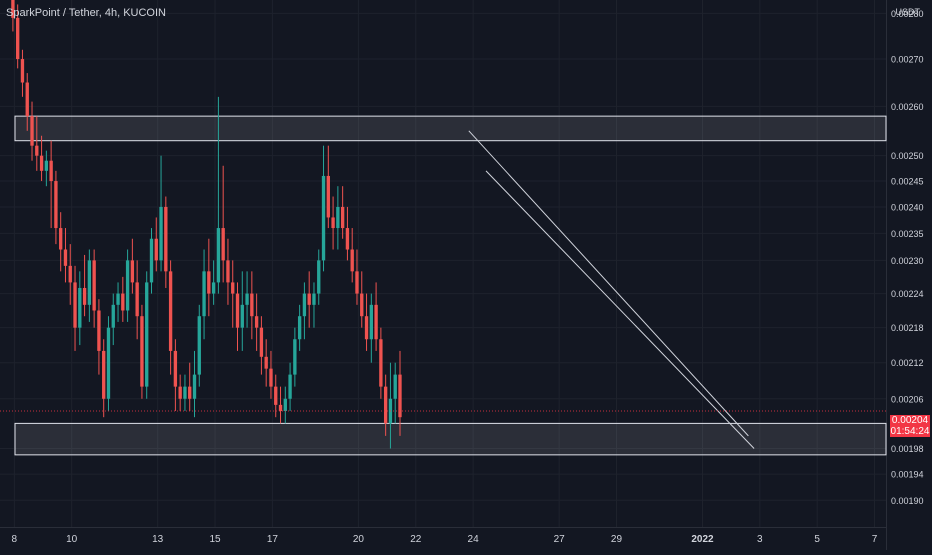  What do you see at coordinates (907, 399) in the screenshot?
I see `y-tick-label: 0.00206` at bounding box center [907, 399].